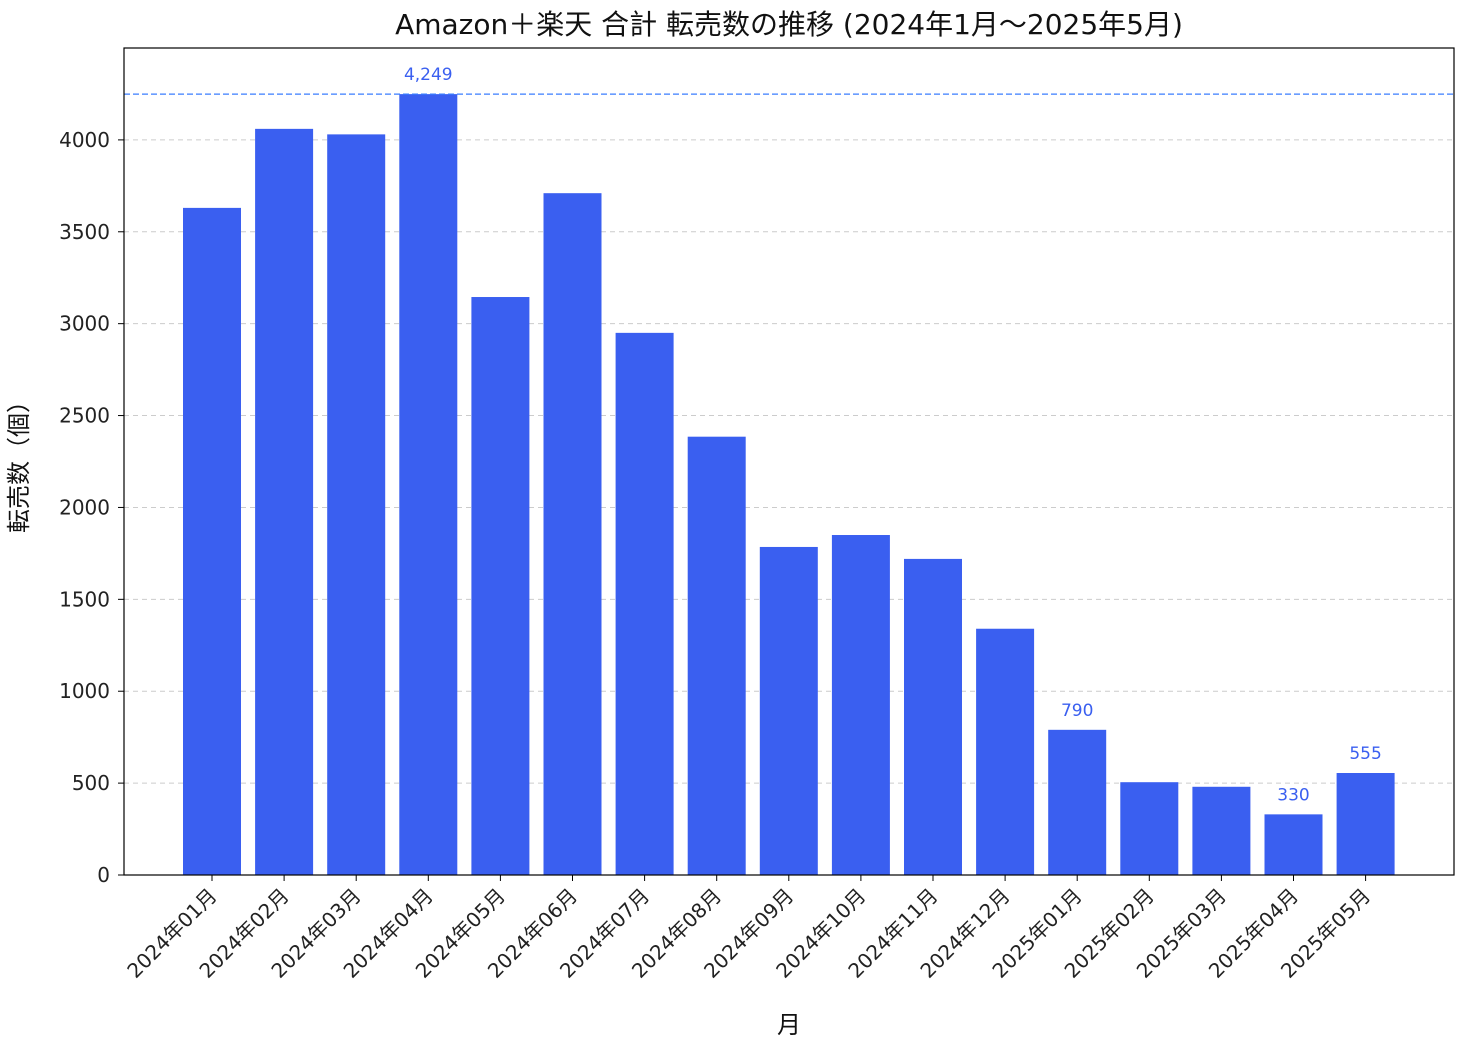 The image size is (1458, 1039). I want to click on y-tick-label-1: 500, so click(91, 783).